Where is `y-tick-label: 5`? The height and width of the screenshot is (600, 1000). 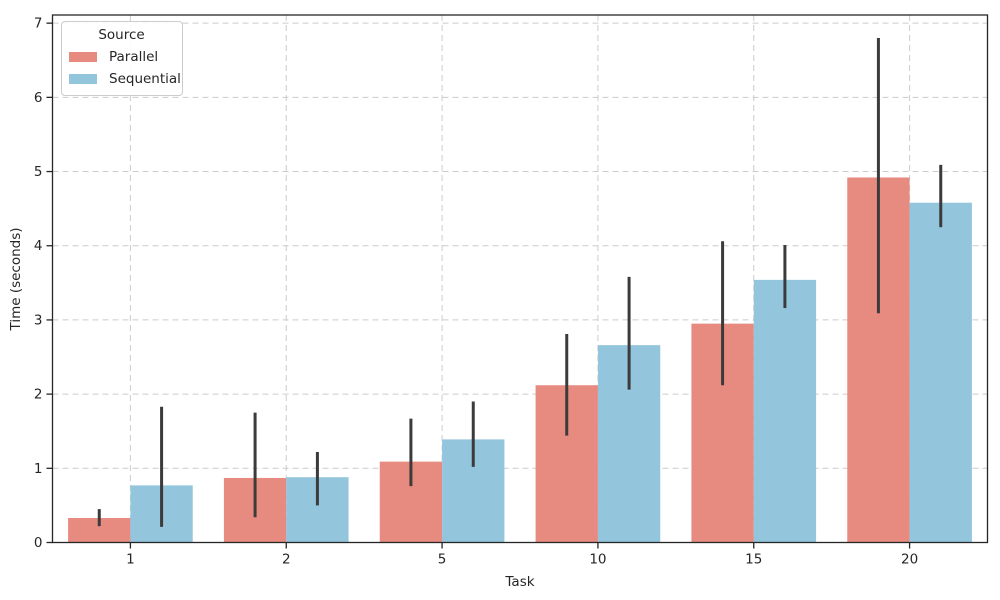
y-tick-label: 5 is located at coordinates (38, 172).